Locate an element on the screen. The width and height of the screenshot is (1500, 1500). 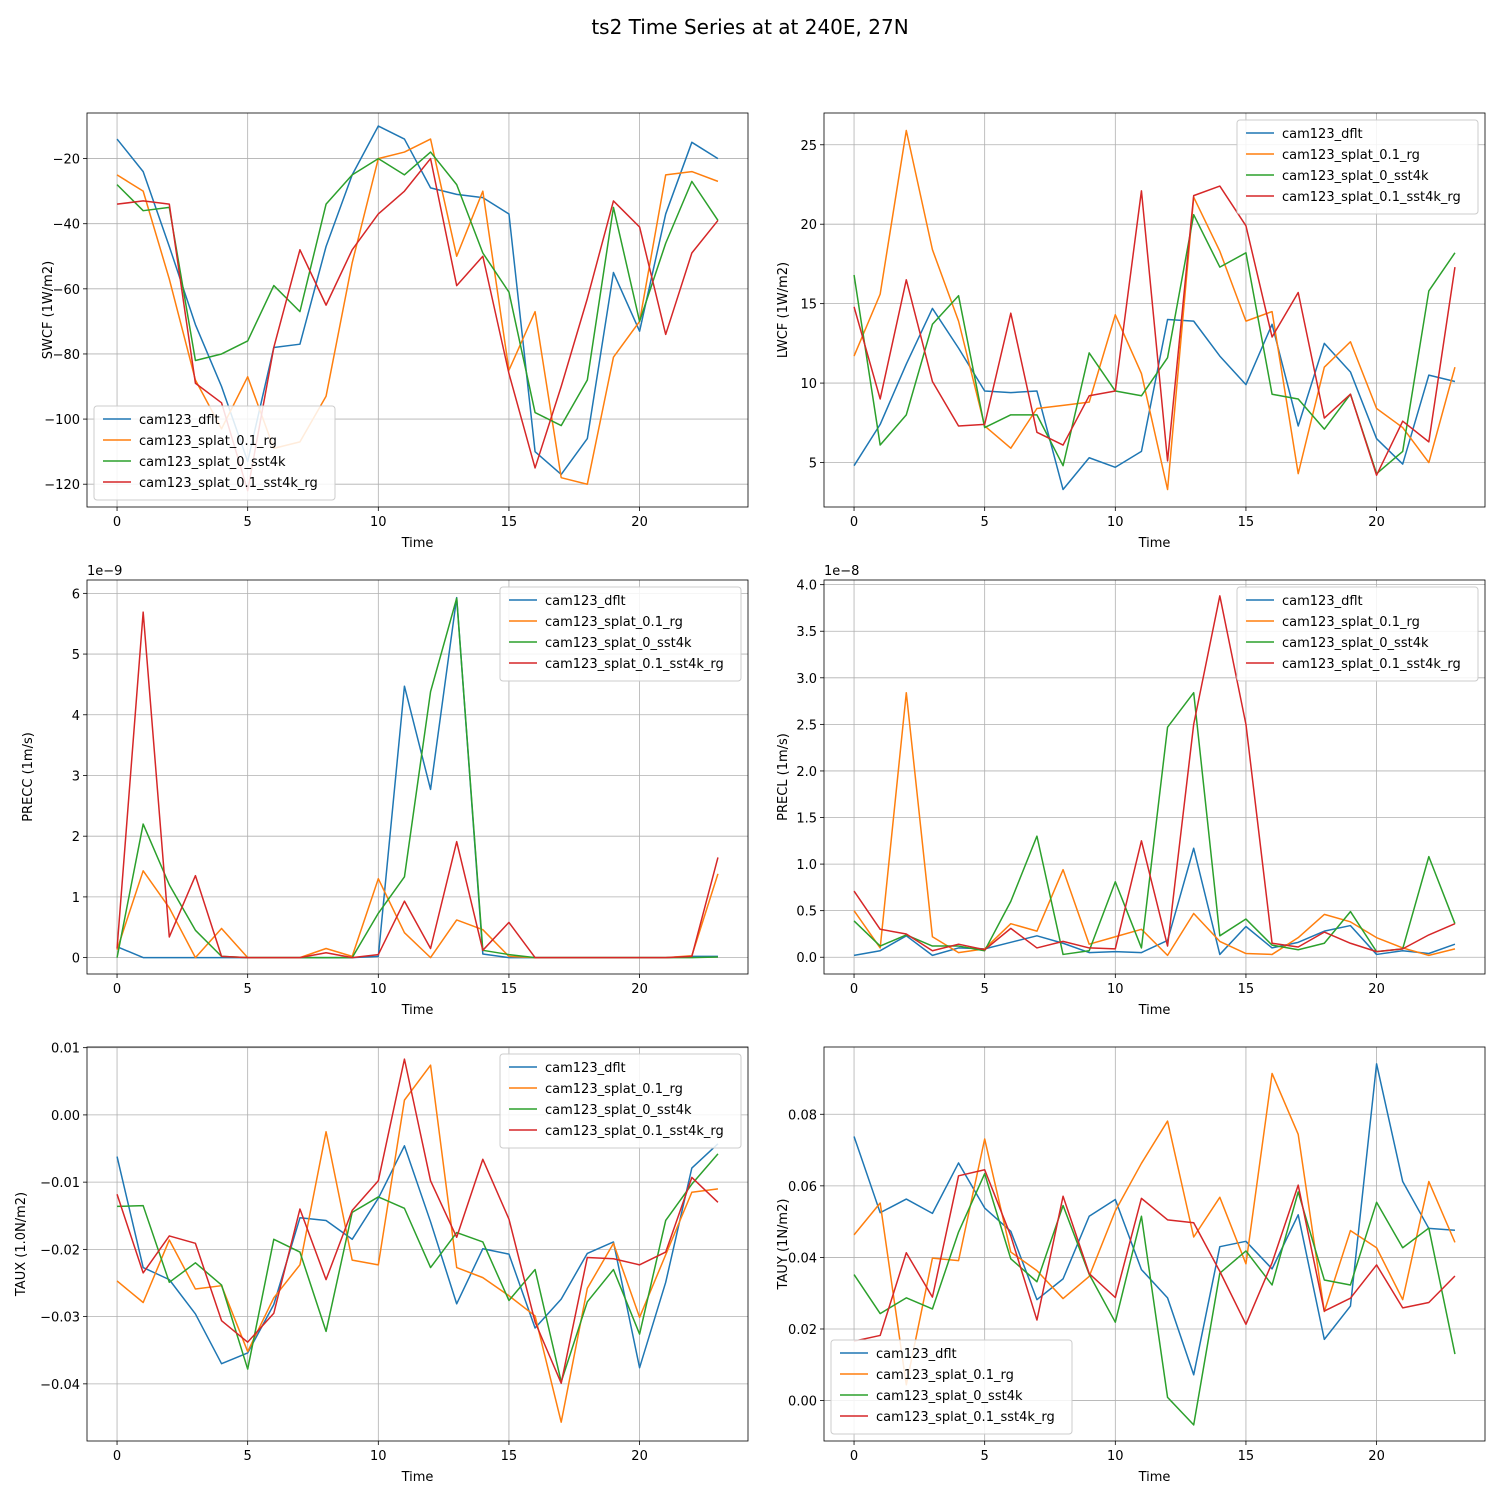
y-tick-label: −0.01 is located at coordinates (60, 1183).